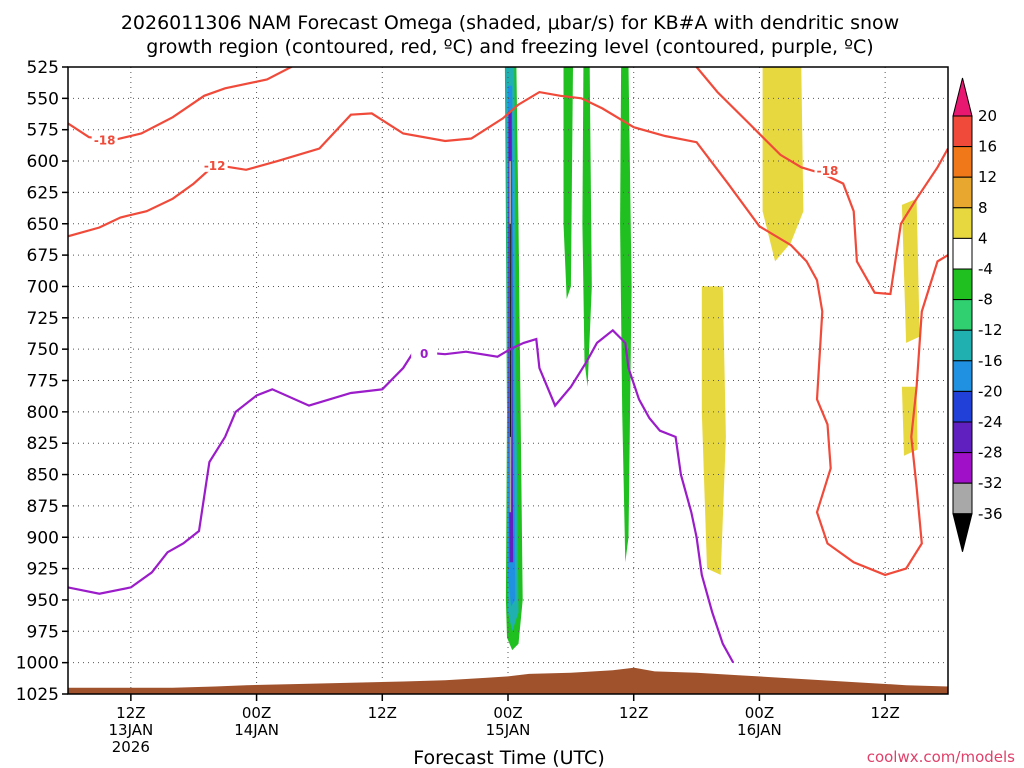 This screenshot has height=768, width=1024. What do you see at coordinates (983, 238) in the screenshot?
I see `colorbar-label: 4` at bounding box center [983, 238].